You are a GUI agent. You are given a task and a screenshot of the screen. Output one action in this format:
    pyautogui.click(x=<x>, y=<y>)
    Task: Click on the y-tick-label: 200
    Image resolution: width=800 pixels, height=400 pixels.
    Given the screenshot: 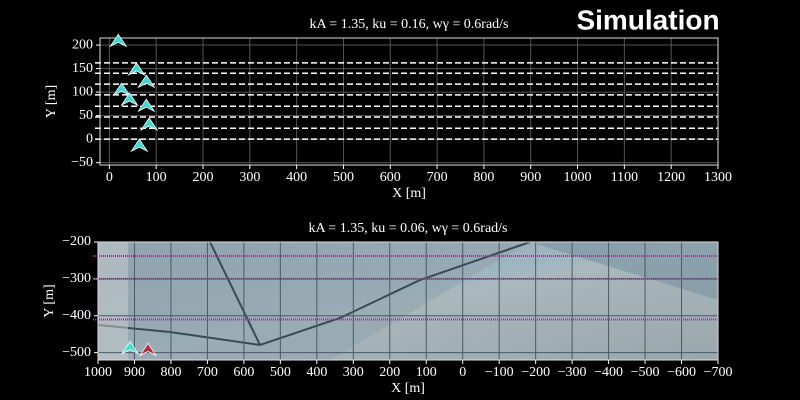 What is the action you would take?
    pyautogui.click(x=82, y=44)
    